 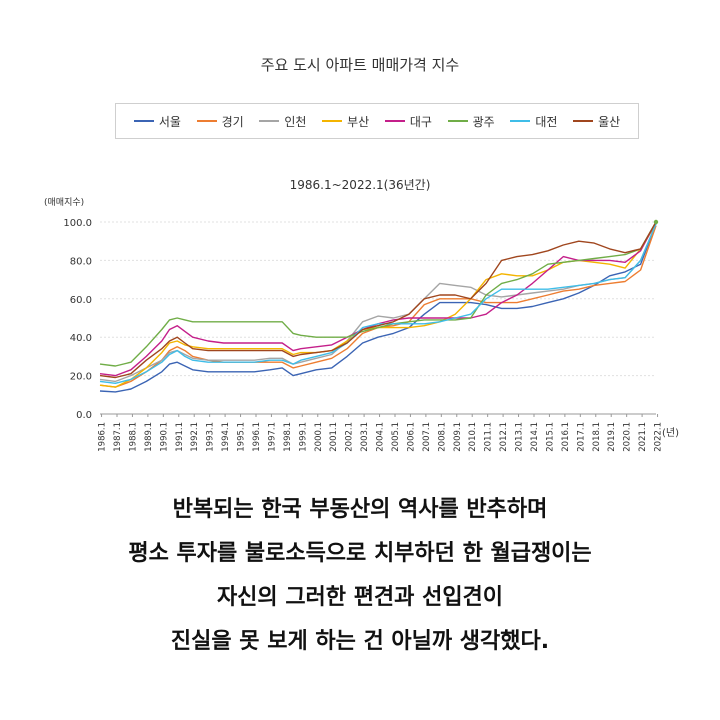 I want to click on legend-label: 광주, so click(x=483, y=121).